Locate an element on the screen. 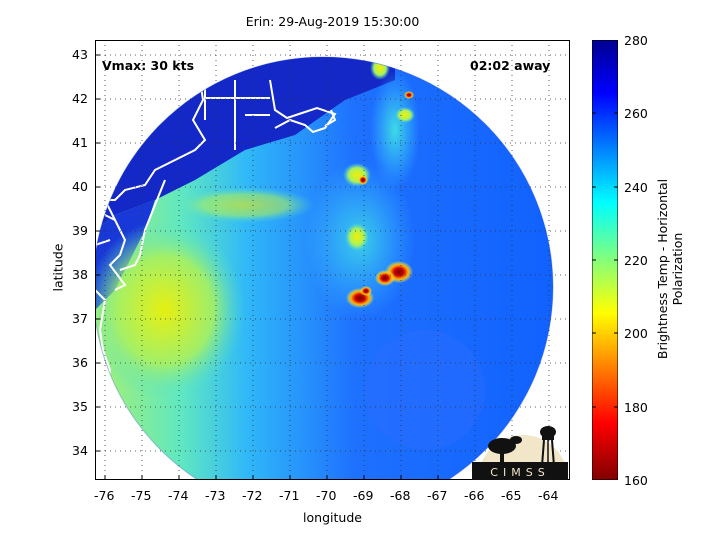  x-tick-label: -75 is located at coordinates (141, 495).